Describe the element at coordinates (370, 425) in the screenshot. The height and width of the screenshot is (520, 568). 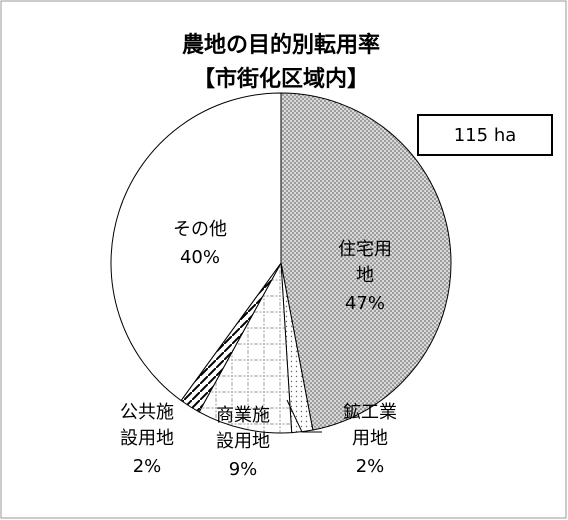
I see `category-label: 鉱工業用地` at that location.